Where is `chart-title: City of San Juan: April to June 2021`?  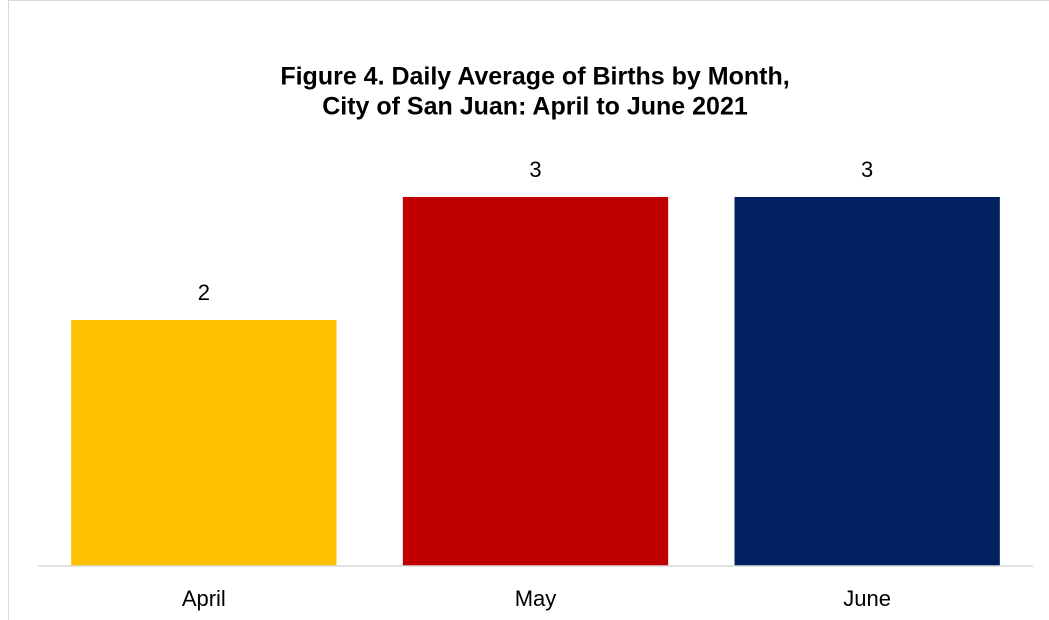
chart-title: City of San Juan: April to June 2021 is located at coordinates (535, 107).